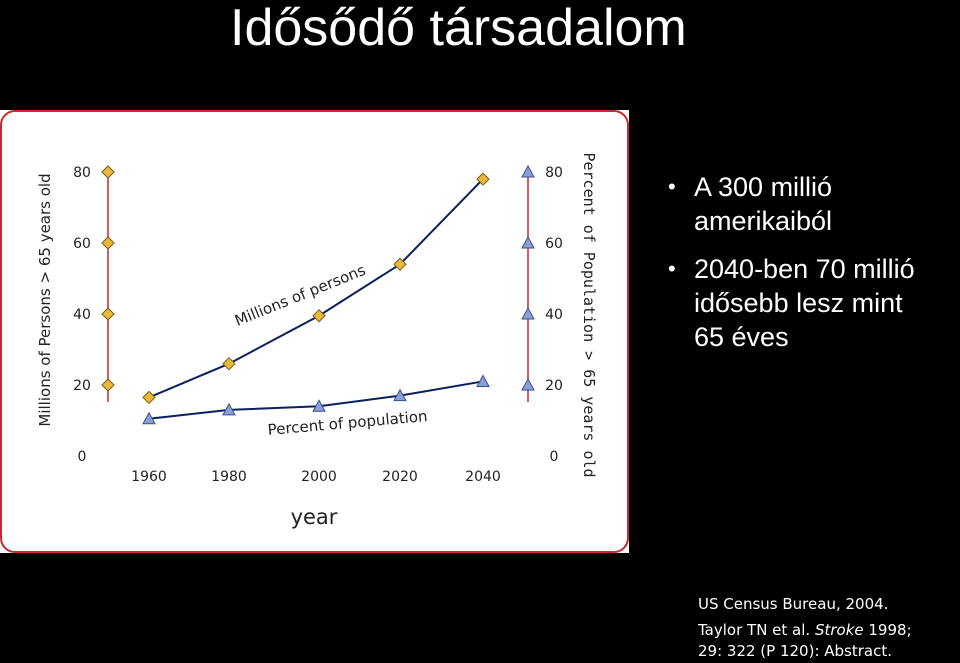 This screenshot has height=663, width=960. Describe the element at coordinates (483, 477) in the screenshot. I see `x-tick-label: 2040` at that location.